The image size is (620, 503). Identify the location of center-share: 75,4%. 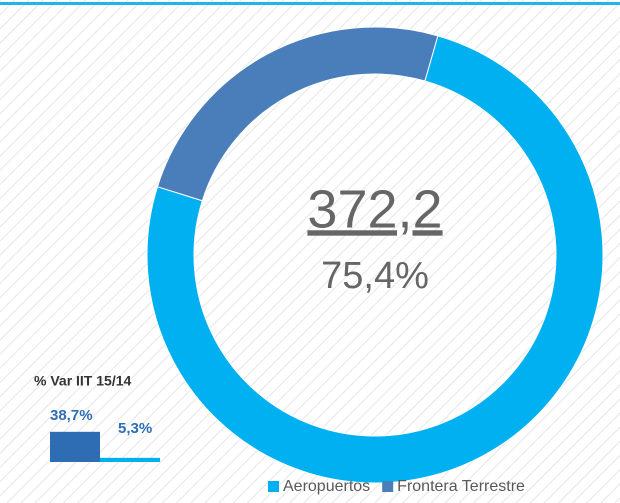
(375, 276).